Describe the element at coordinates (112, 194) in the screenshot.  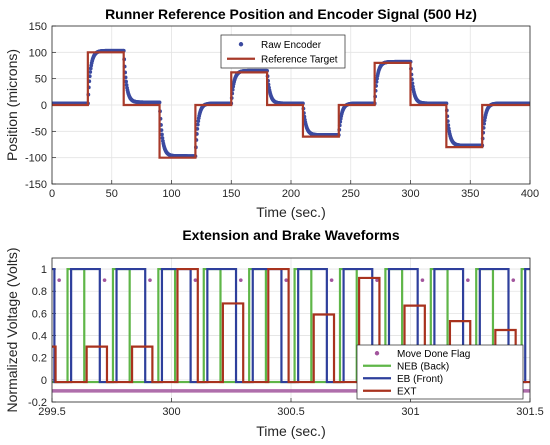
I see `x-tick-label: 50` at that location.